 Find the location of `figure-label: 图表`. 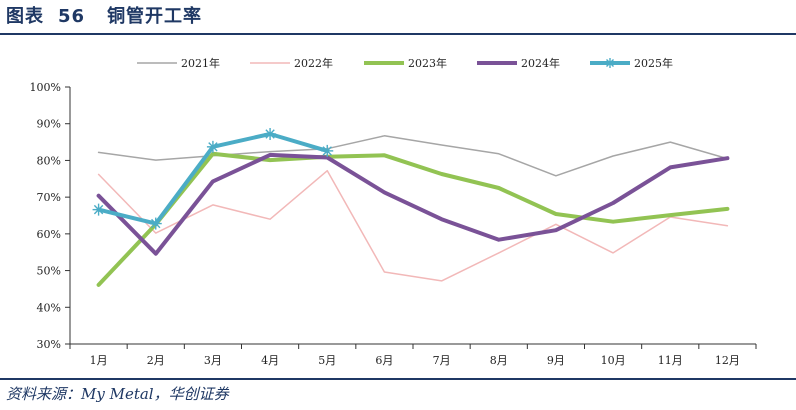

figure-label: 图表 is located at coordinates (25, 16).